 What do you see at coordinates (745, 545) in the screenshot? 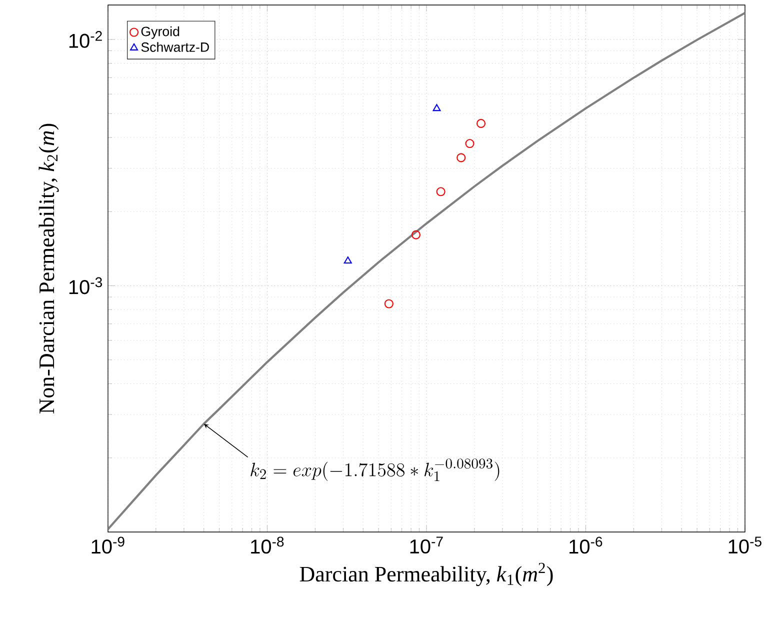
I see `x-tick-label: 10$^{-5}$` at bounding box center [745, 545].